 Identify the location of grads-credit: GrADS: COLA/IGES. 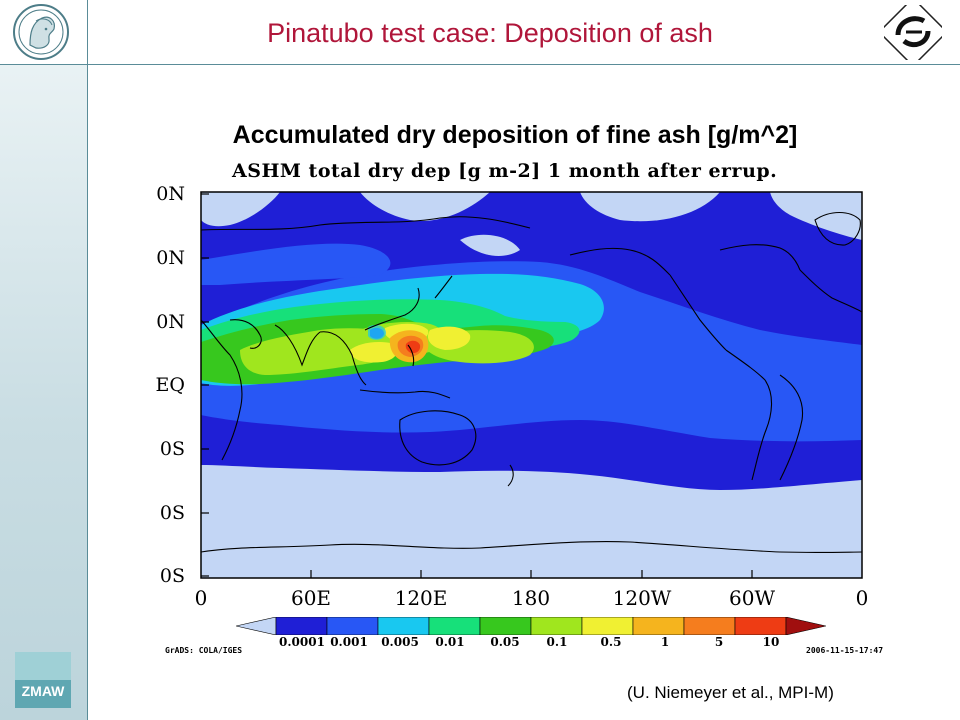
(204, 650).